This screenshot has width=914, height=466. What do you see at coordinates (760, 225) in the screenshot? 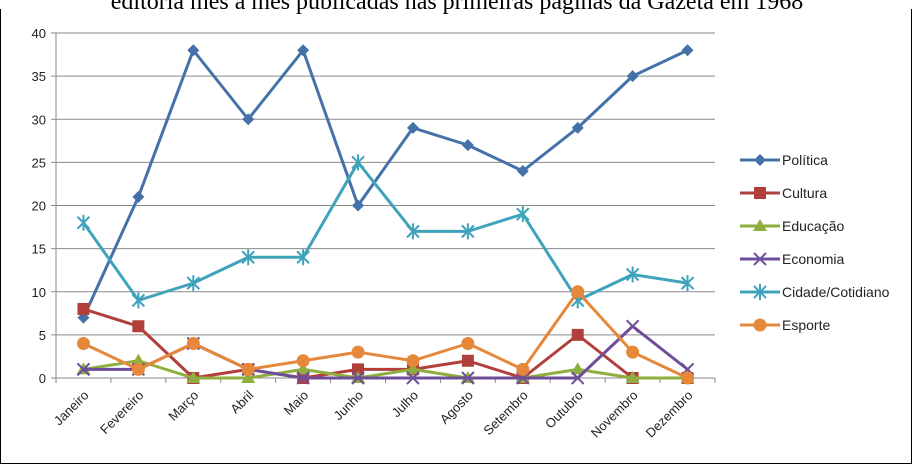
I see `legend-marker-educacao` at bounding box center [760, 225].